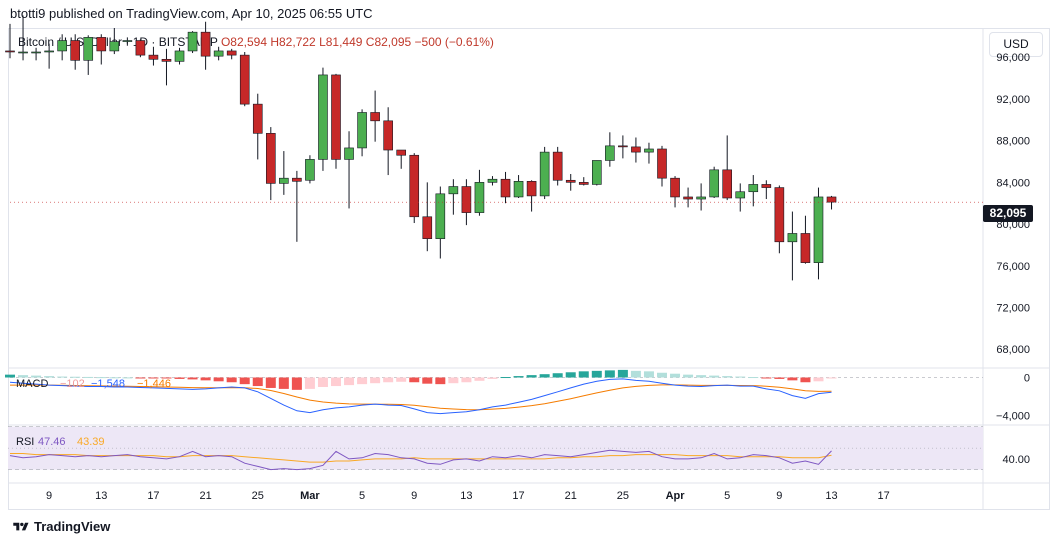 This screenshot has width=1057, height=545. I want to click on macd-label: MACD, so click(32, 384).